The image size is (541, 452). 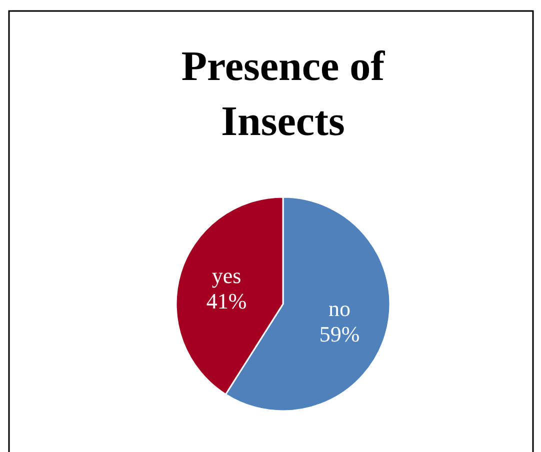 I want to click on slice-label: no, so click(x=339, y=309).